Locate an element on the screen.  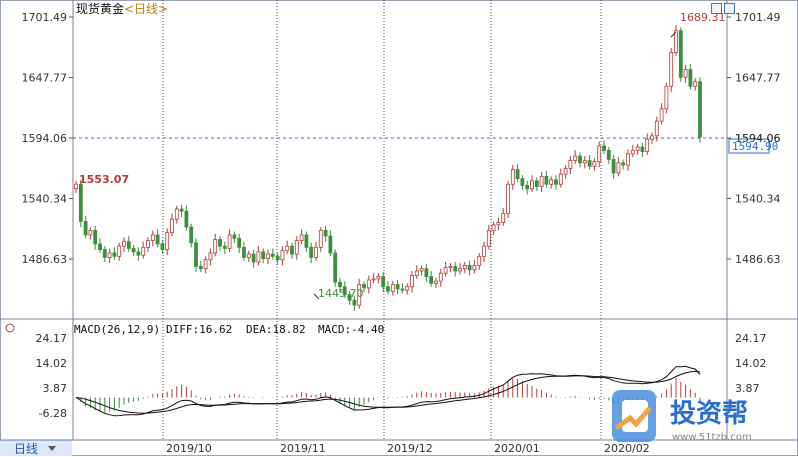
period-tab: 日线 is located at coordinates (36, 448).